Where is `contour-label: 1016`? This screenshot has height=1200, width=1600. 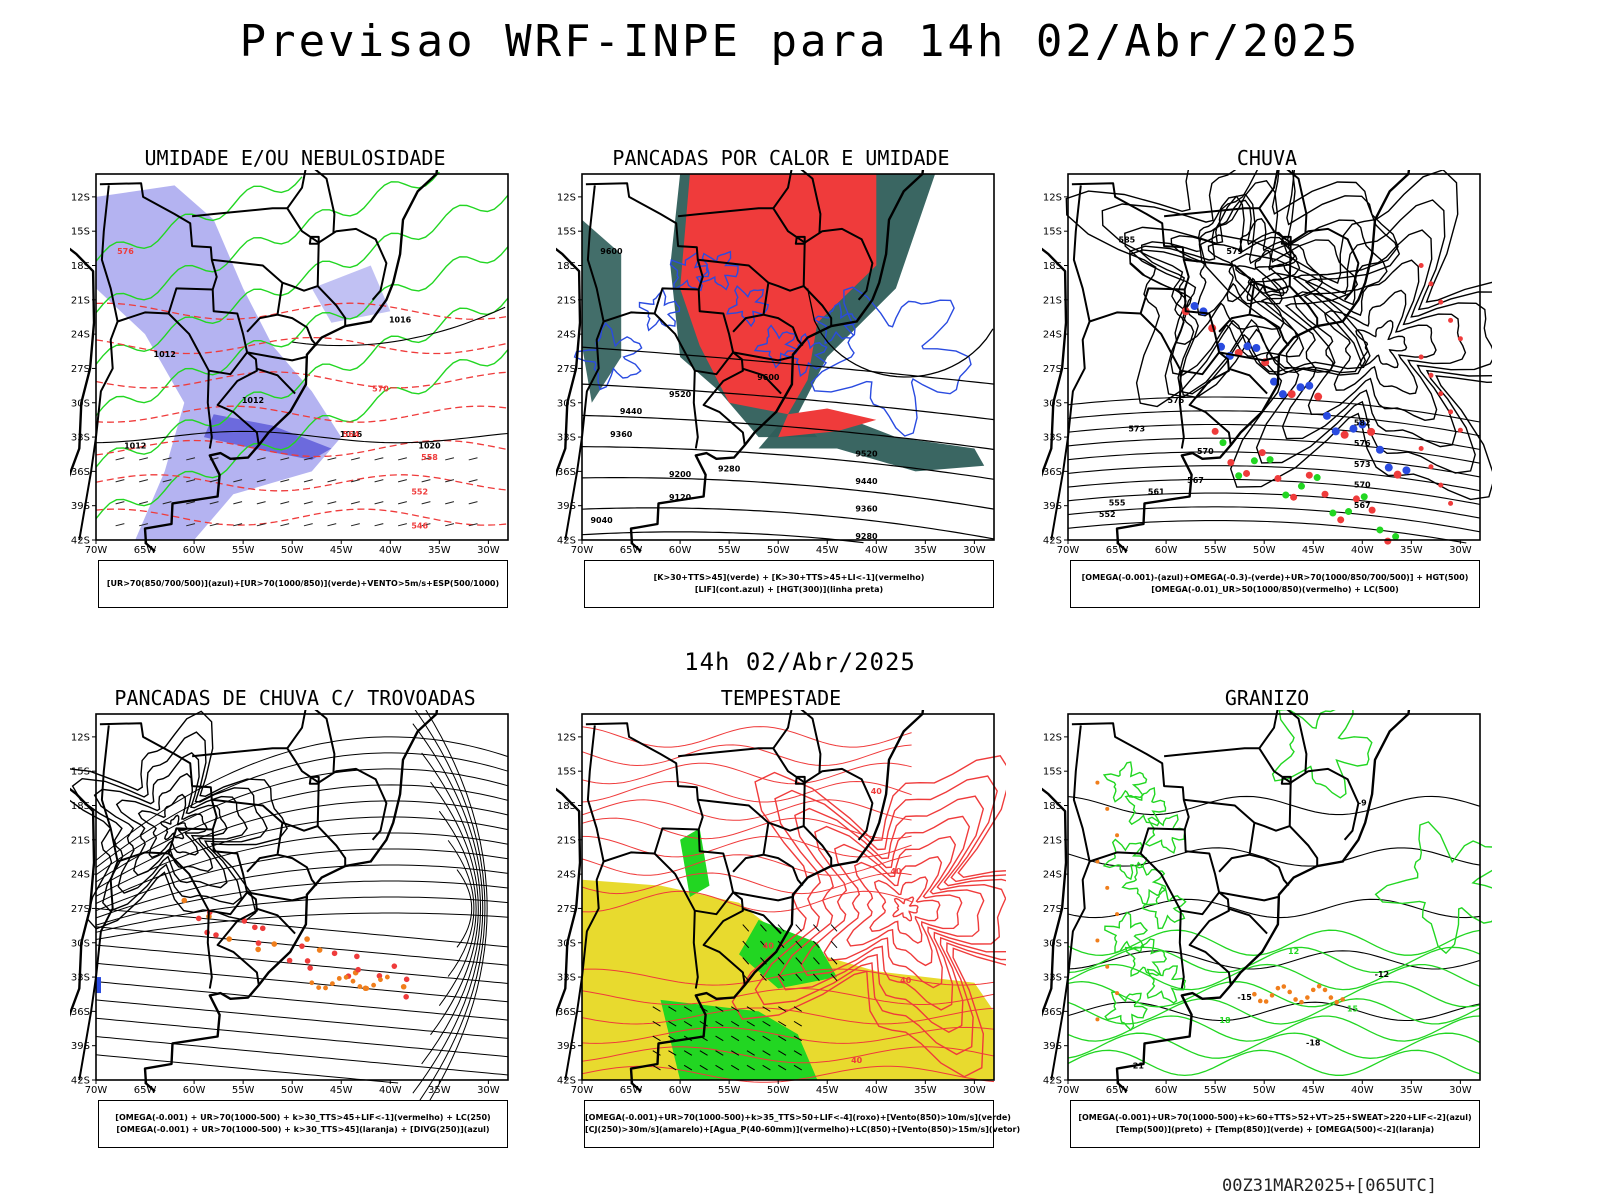 contour-label: 1016 is located at coordinates (351, 434).